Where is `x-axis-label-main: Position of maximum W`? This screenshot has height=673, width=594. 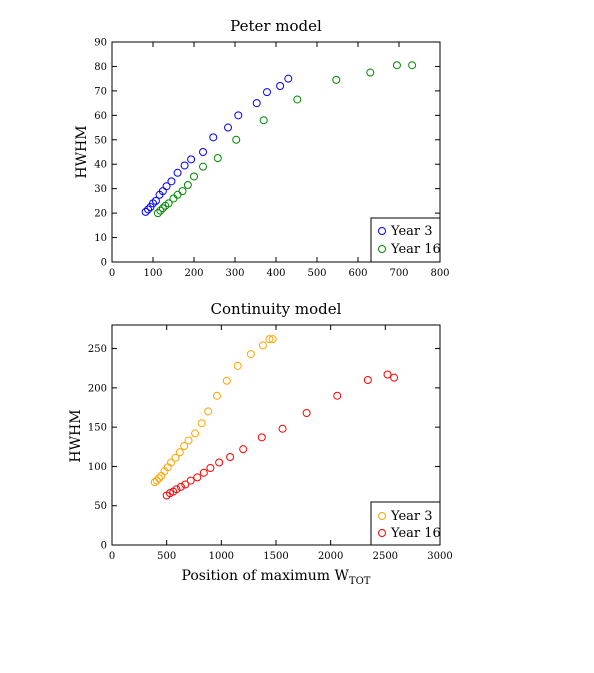
x-axis-label-main: Position of maximum W is located at coordinates (266, 576).